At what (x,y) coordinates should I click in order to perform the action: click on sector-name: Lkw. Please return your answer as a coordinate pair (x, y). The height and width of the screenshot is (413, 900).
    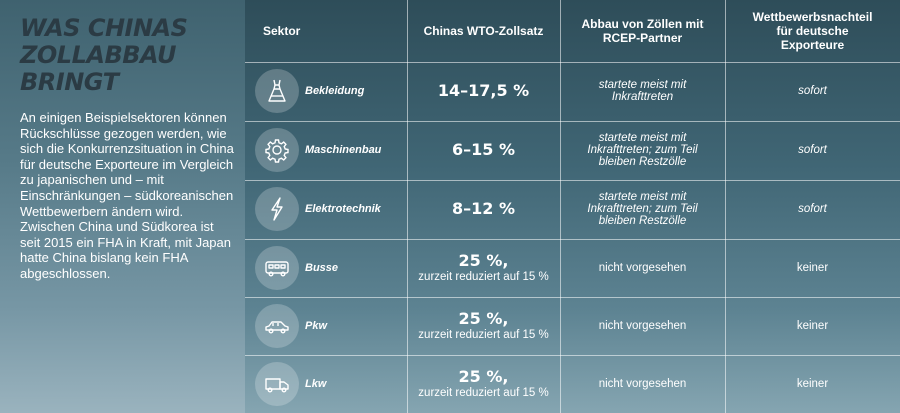
    Looking at the image, I should click on (316, 384).